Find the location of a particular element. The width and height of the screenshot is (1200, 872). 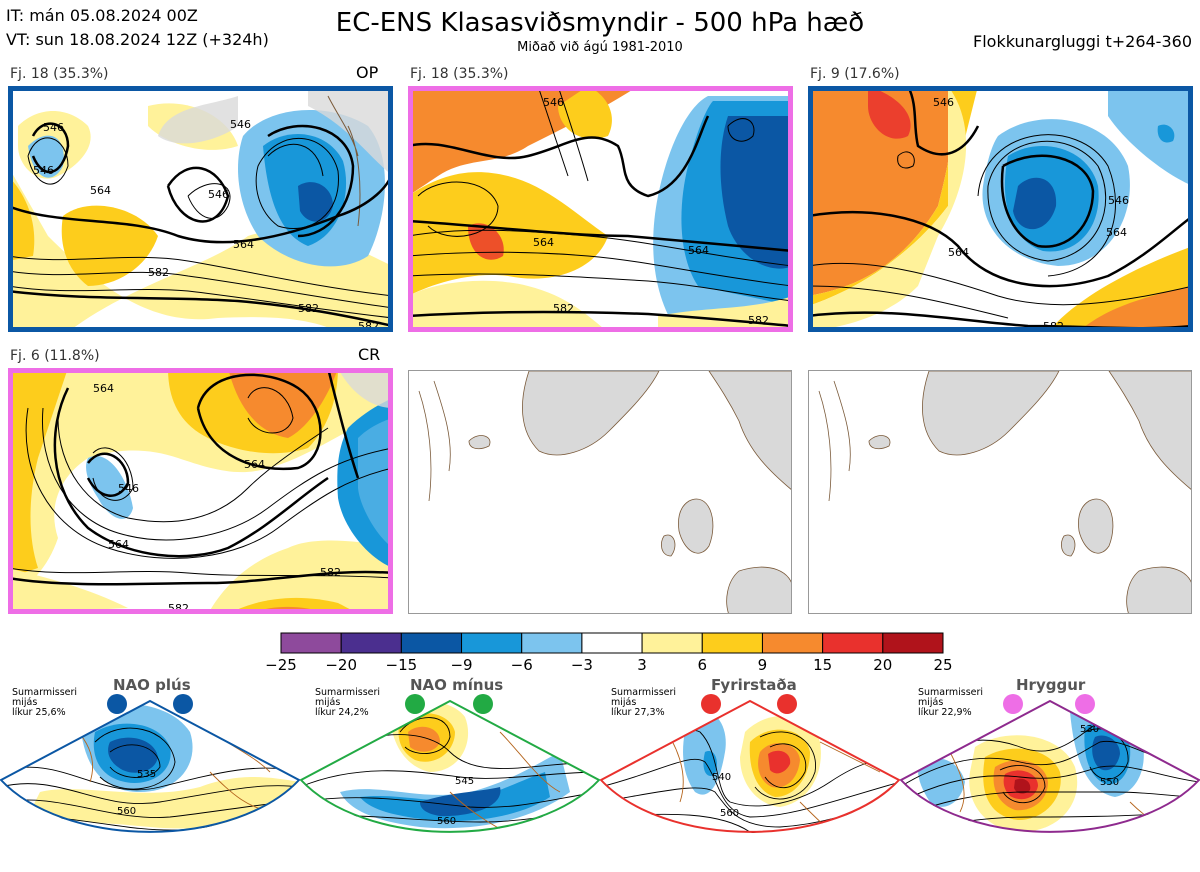

colorbar-tick-label: −25 is located at coordinates (281, 665).